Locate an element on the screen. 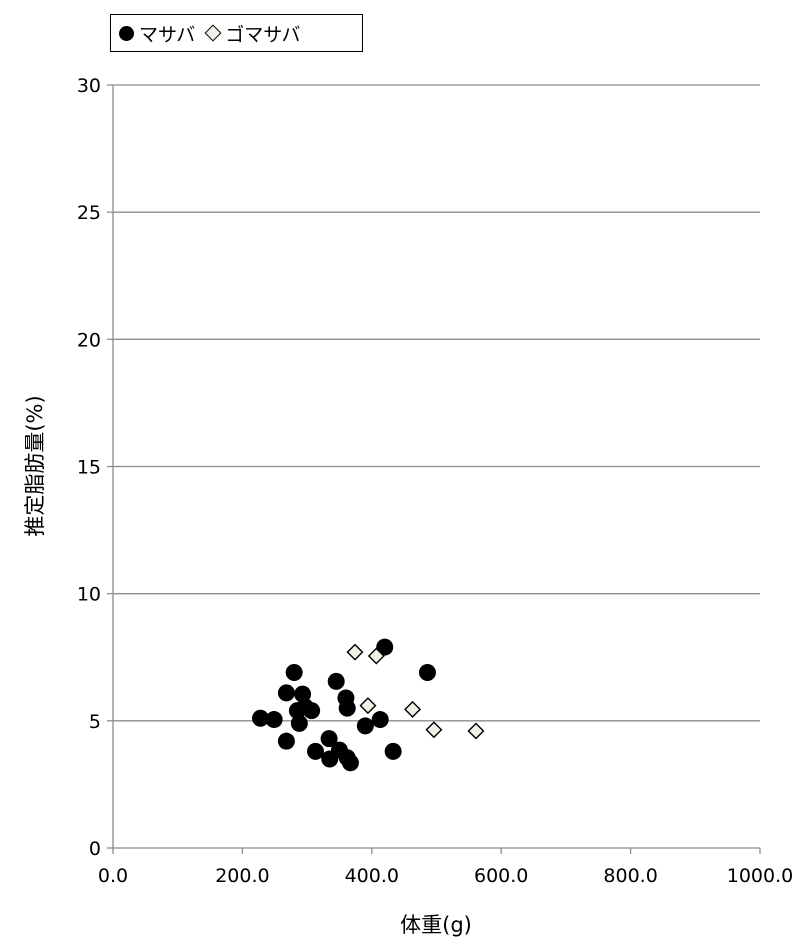 The height and width of the screenshot is (945, 799). x-tick-label: 0.0 is located at coordinates (113, 876).